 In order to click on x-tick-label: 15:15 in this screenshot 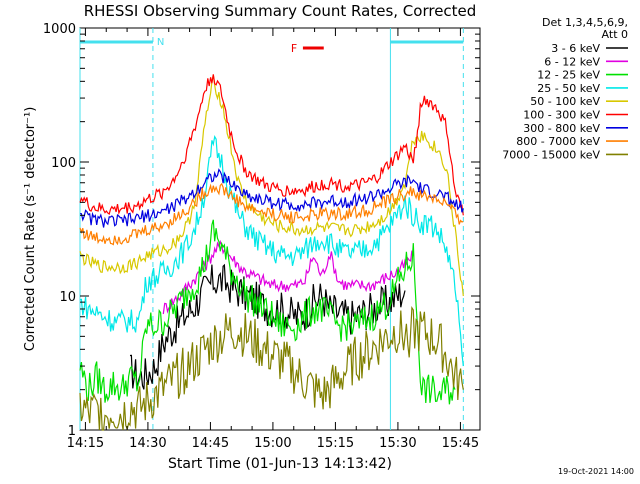, I will do `click(335, 443)`.